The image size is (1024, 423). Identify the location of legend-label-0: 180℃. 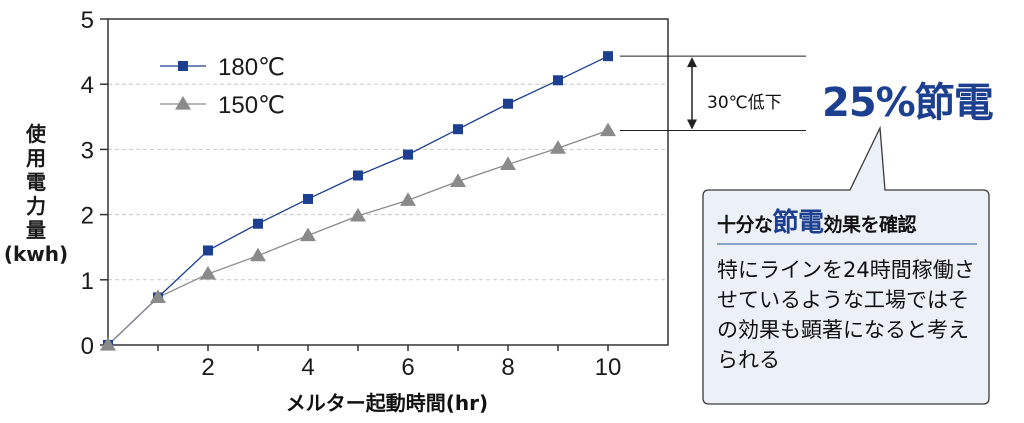
(251, 67).